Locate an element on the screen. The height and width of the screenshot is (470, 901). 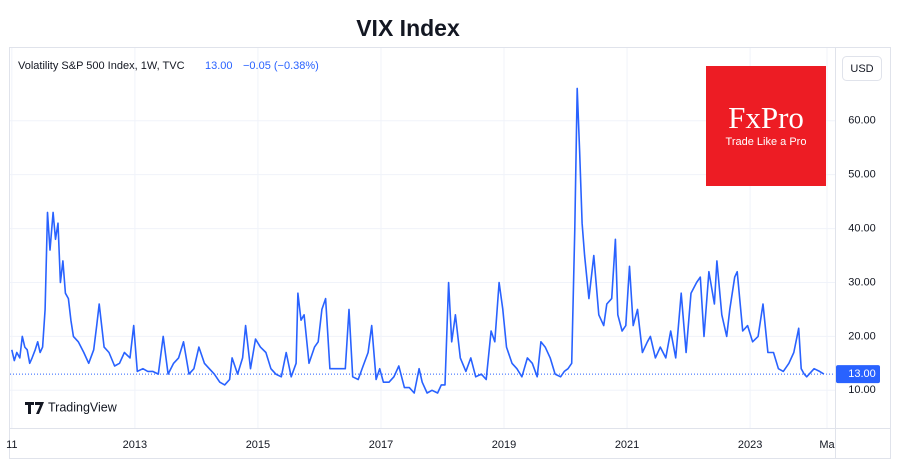
x-tick-label: Ma is located at coordinates (827, 445).